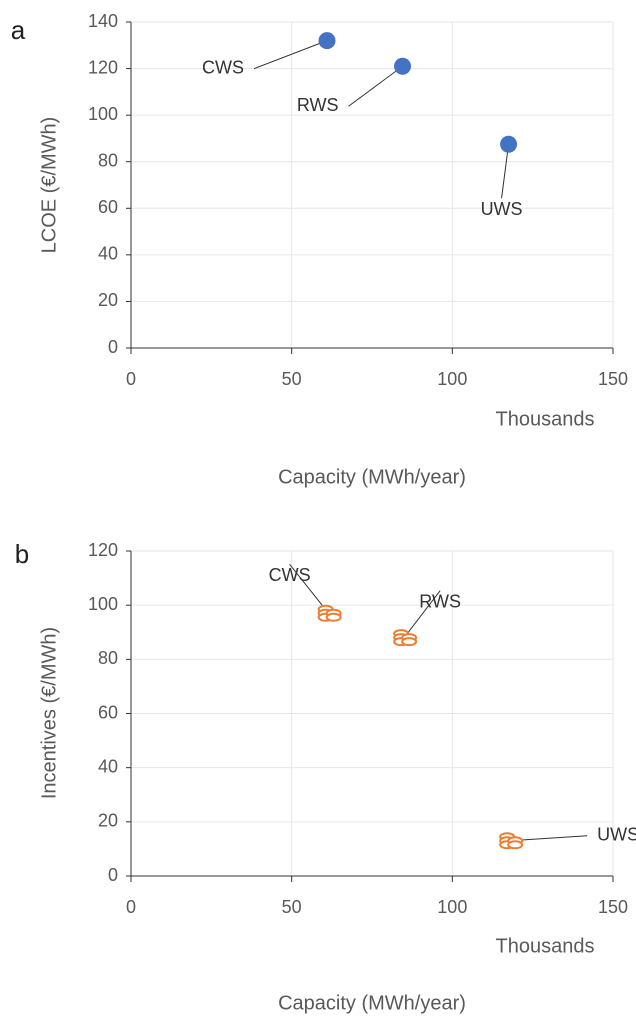  What do you see at coordinates (103, 21) in the screenshot?
I see `y-tick-label: 140` at bounding box center [103, 21].